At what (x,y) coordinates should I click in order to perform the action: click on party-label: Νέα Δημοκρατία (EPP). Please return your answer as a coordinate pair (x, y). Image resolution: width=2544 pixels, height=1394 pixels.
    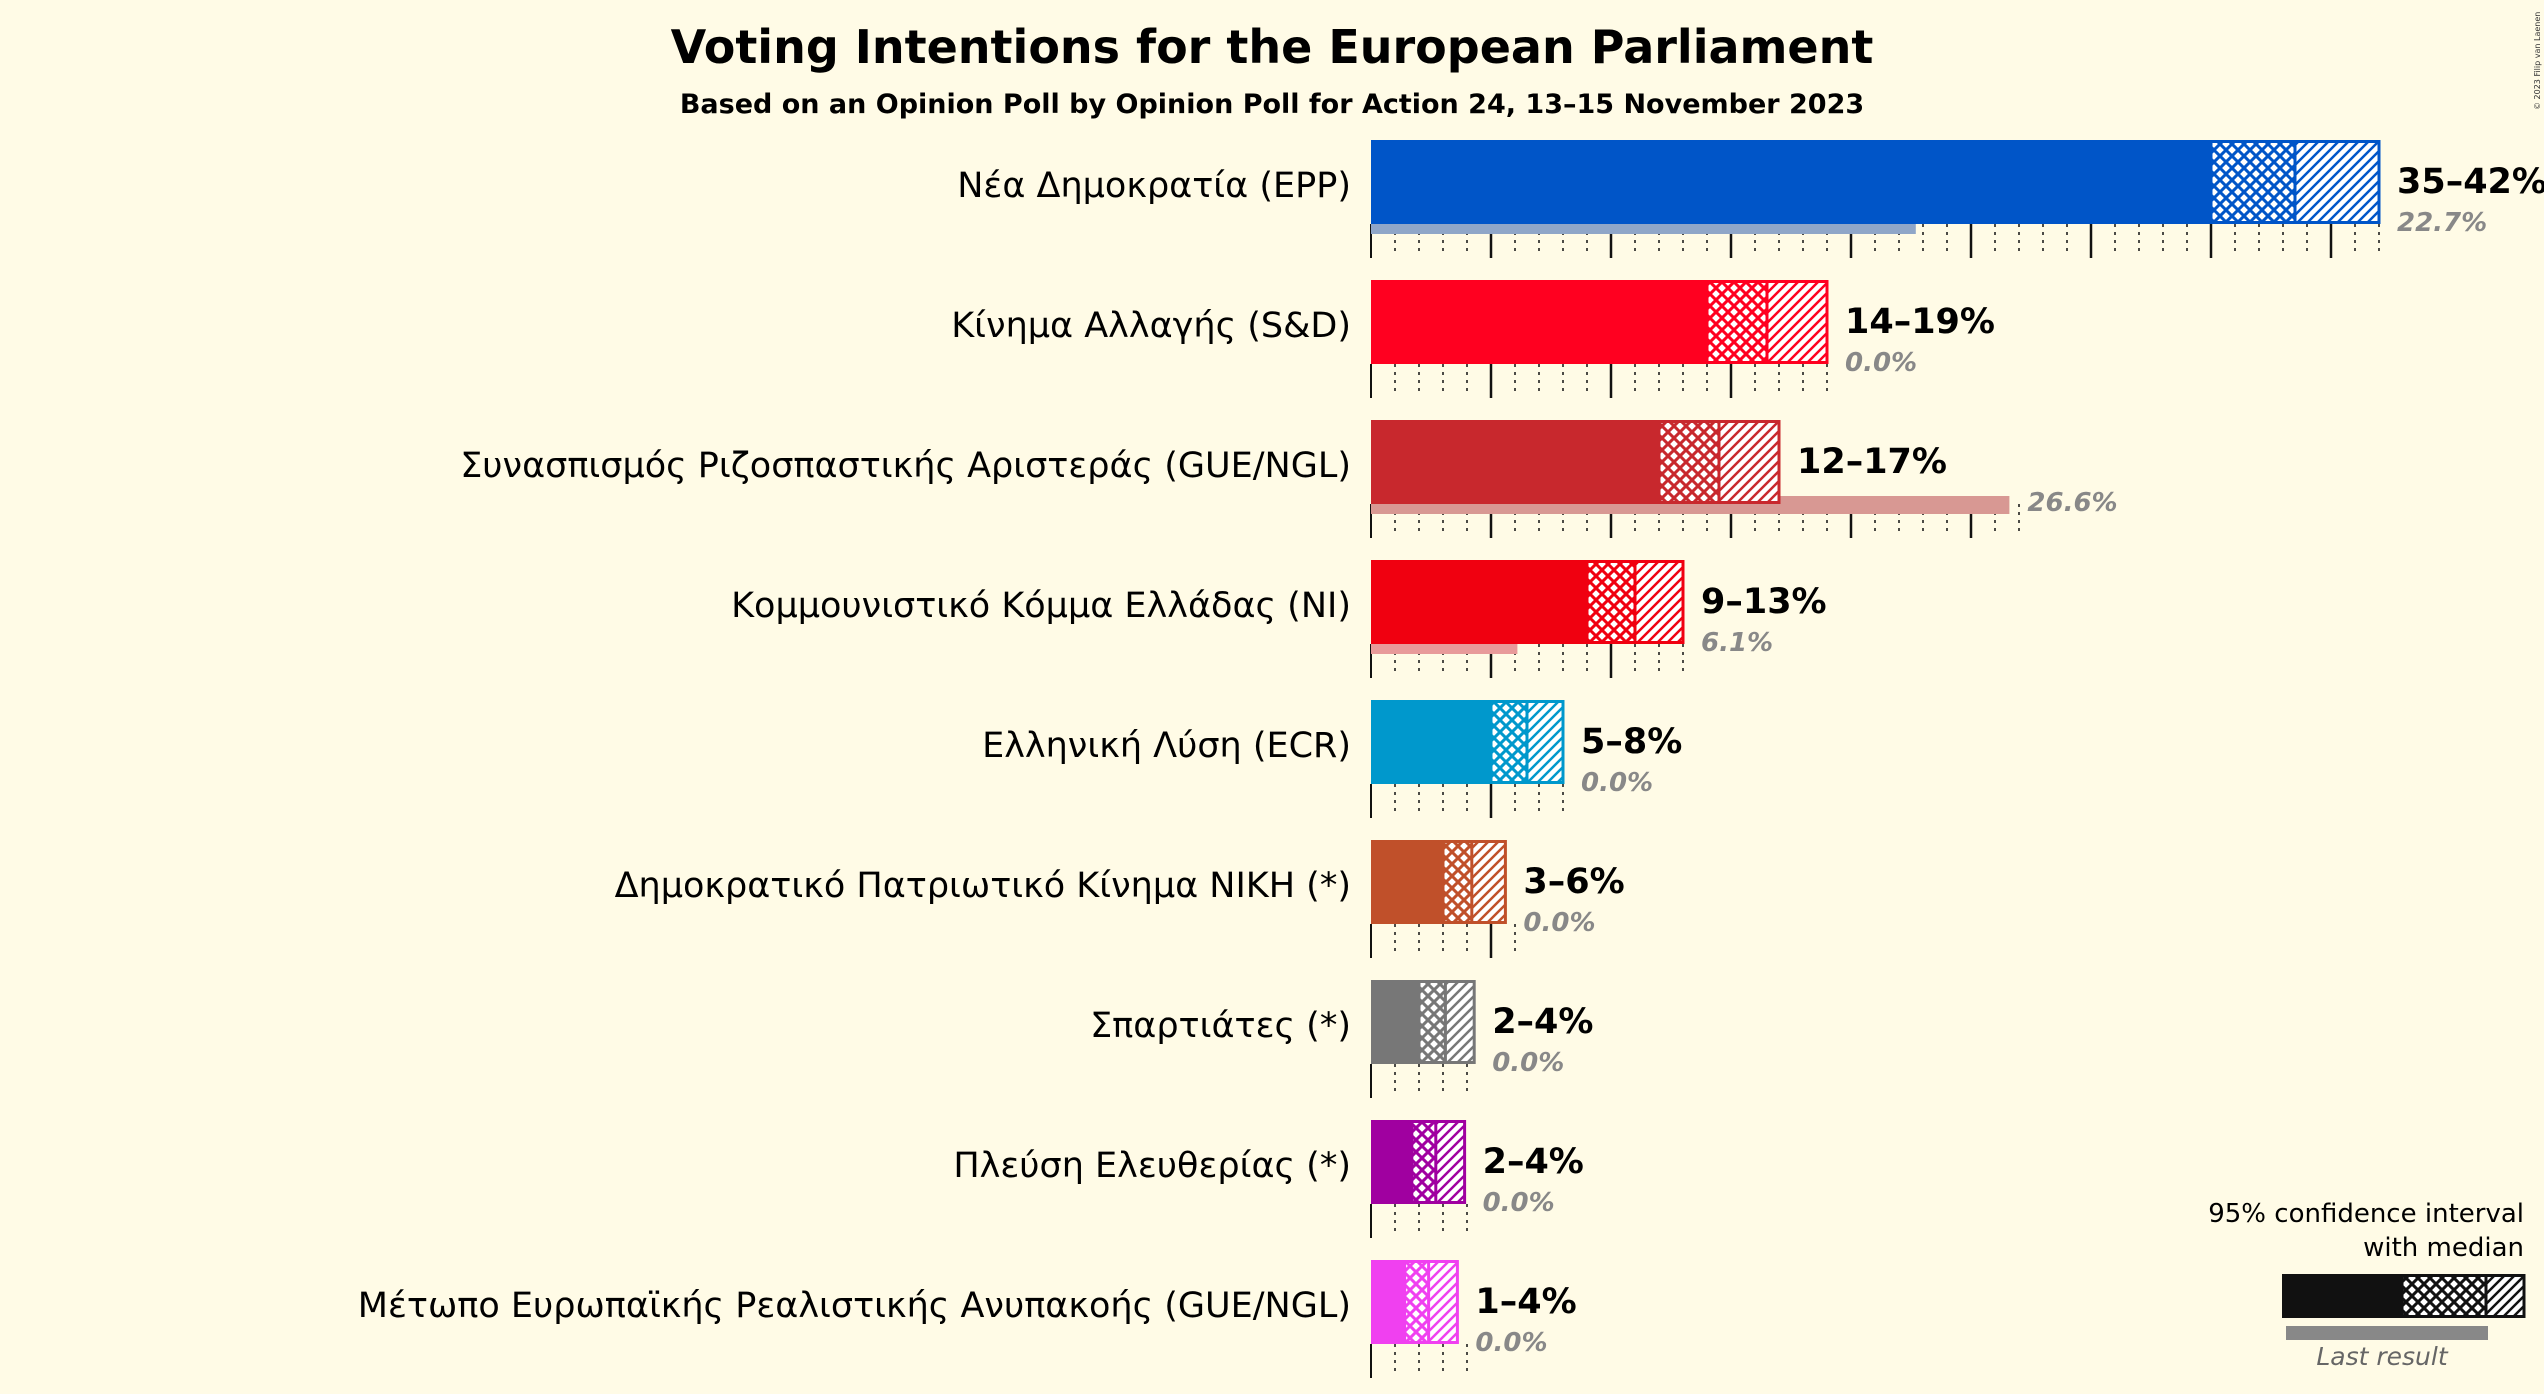
    Looking at the image, I should click on (1154, 186).